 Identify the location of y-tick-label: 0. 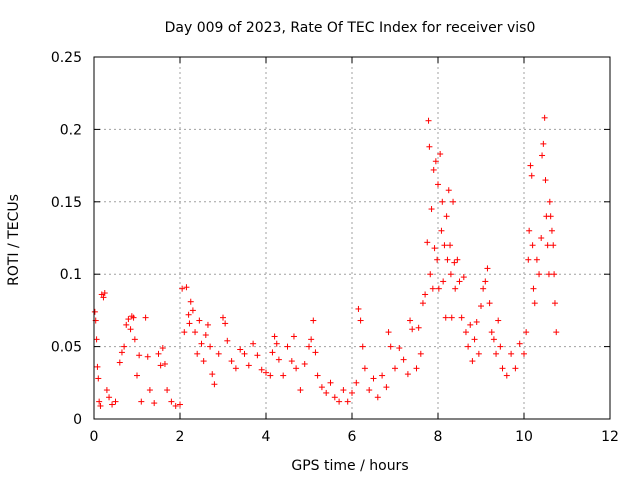
(77, 420).